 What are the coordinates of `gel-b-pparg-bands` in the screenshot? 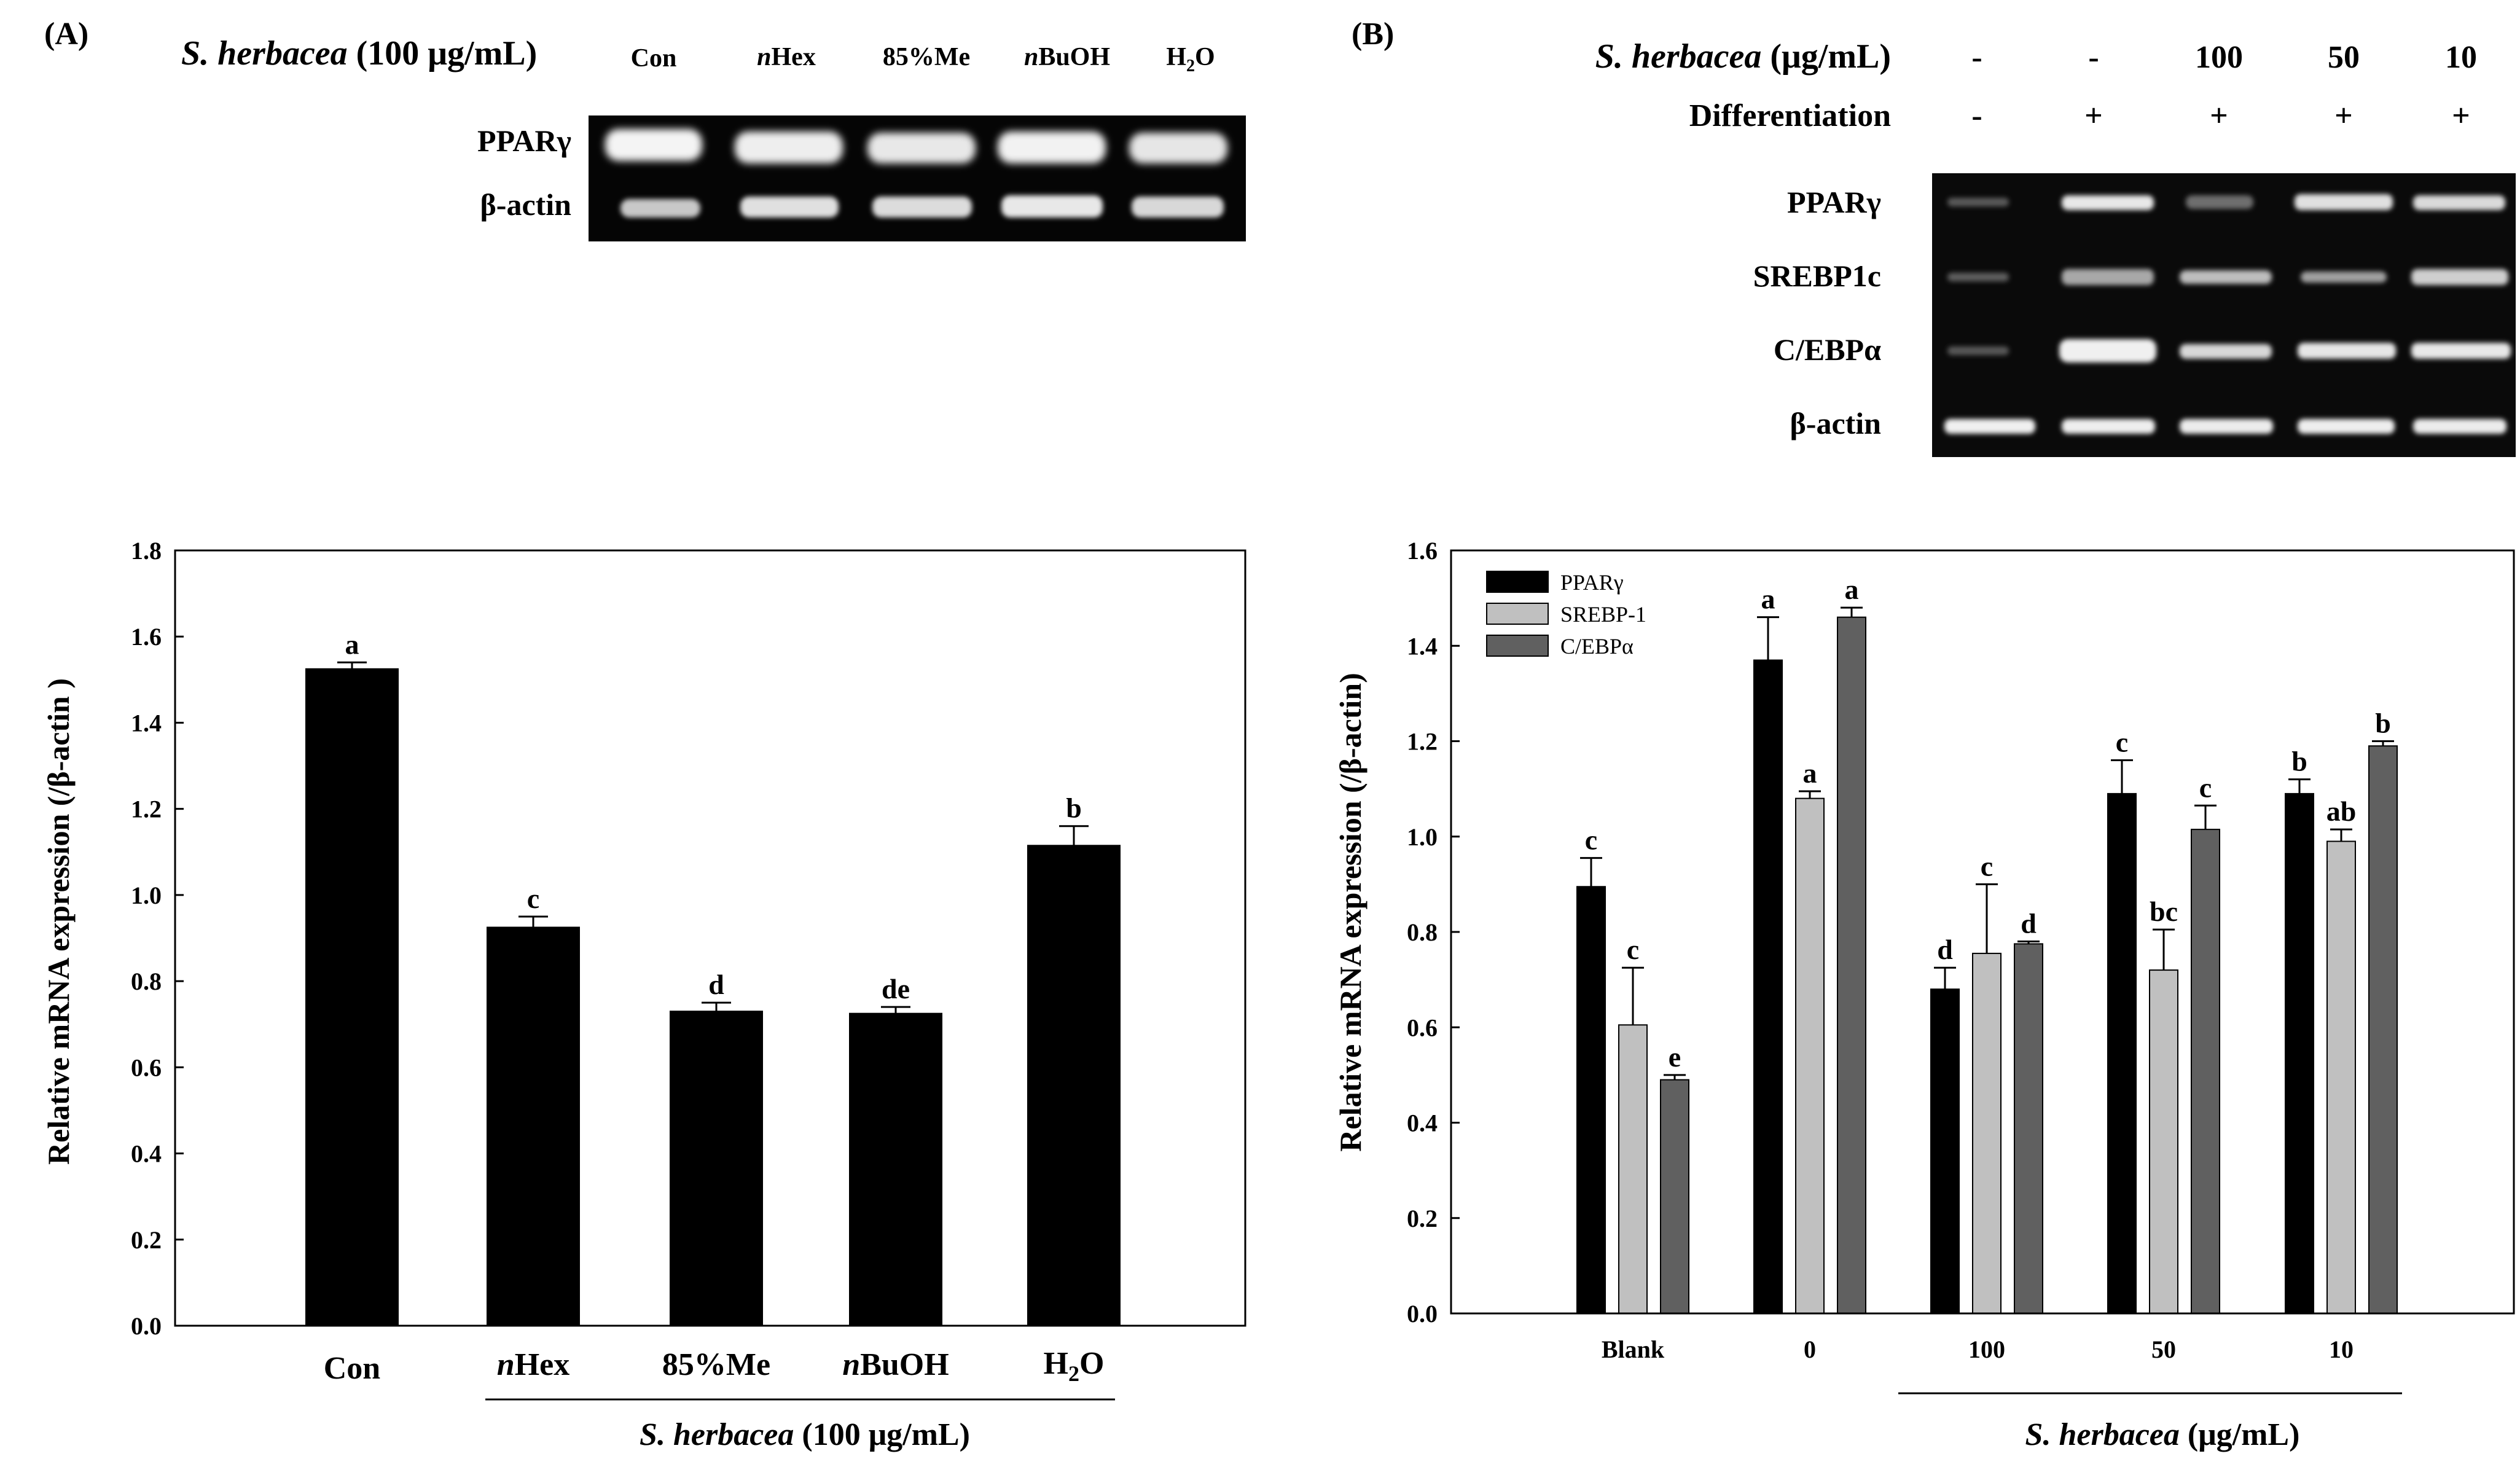 It's located at (2226, 202).